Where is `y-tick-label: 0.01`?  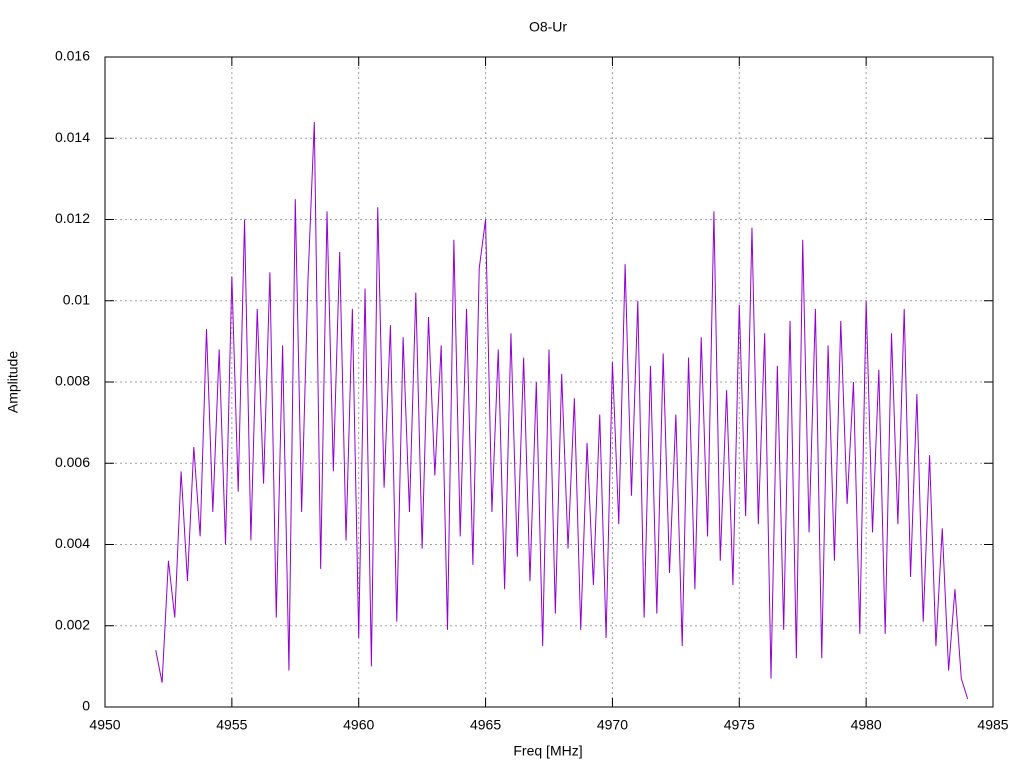 y-tick-label: 0.01 is located at coordinates (76, 299).